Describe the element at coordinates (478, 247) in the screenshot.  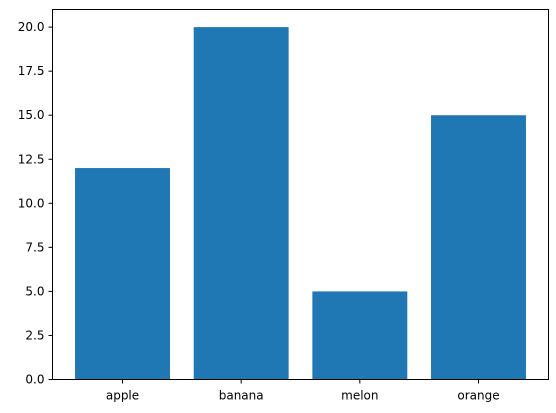
I see `bar-orange` at that location.